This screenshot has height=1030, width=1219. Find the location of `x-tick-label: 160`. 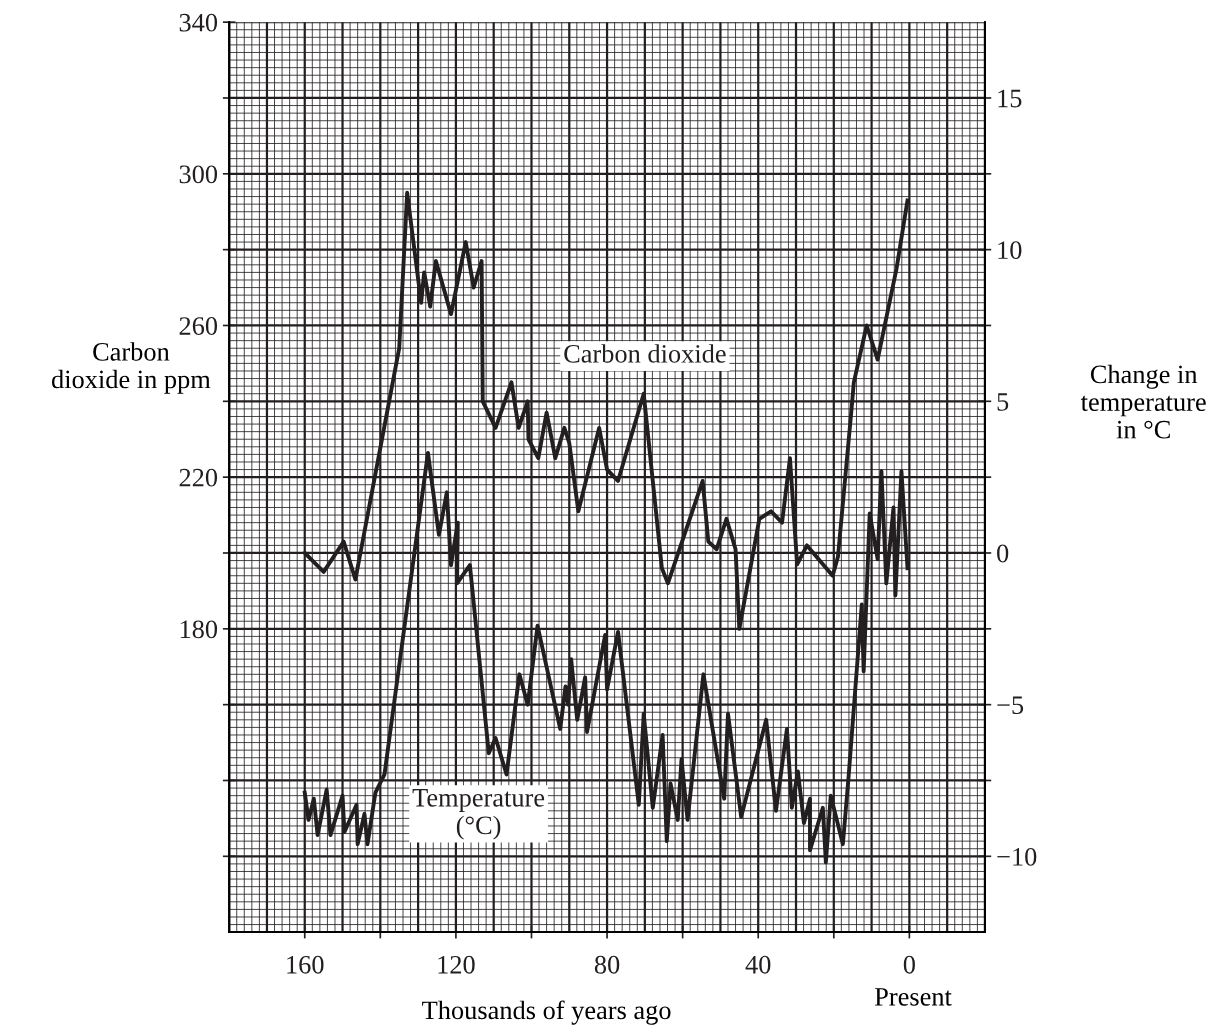

x-tick-label: 160 is located at coordinates (305, 964).